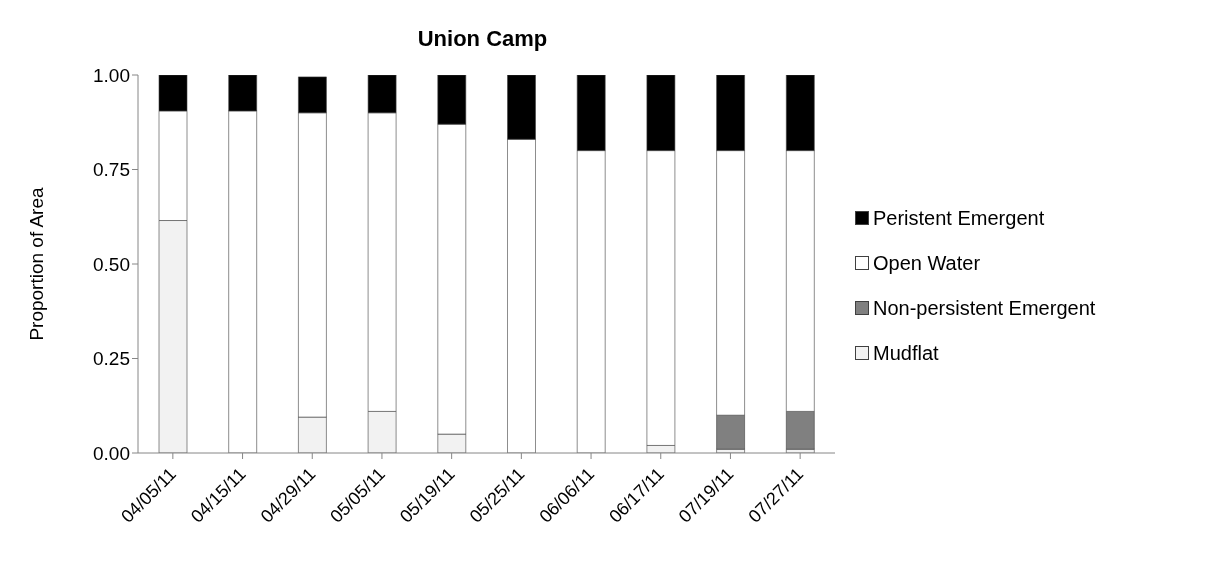 The image size is (1209, 571). Describe the element at coordinates (906, 353) in the screenshot. I see `legend-label: Mudflat` at that location.